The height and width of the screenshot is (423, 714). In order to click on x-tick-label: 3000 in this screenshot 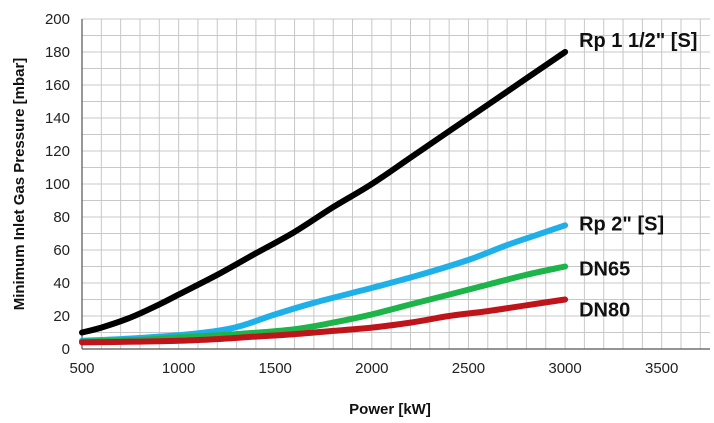, I will do `click(564, 368)`.